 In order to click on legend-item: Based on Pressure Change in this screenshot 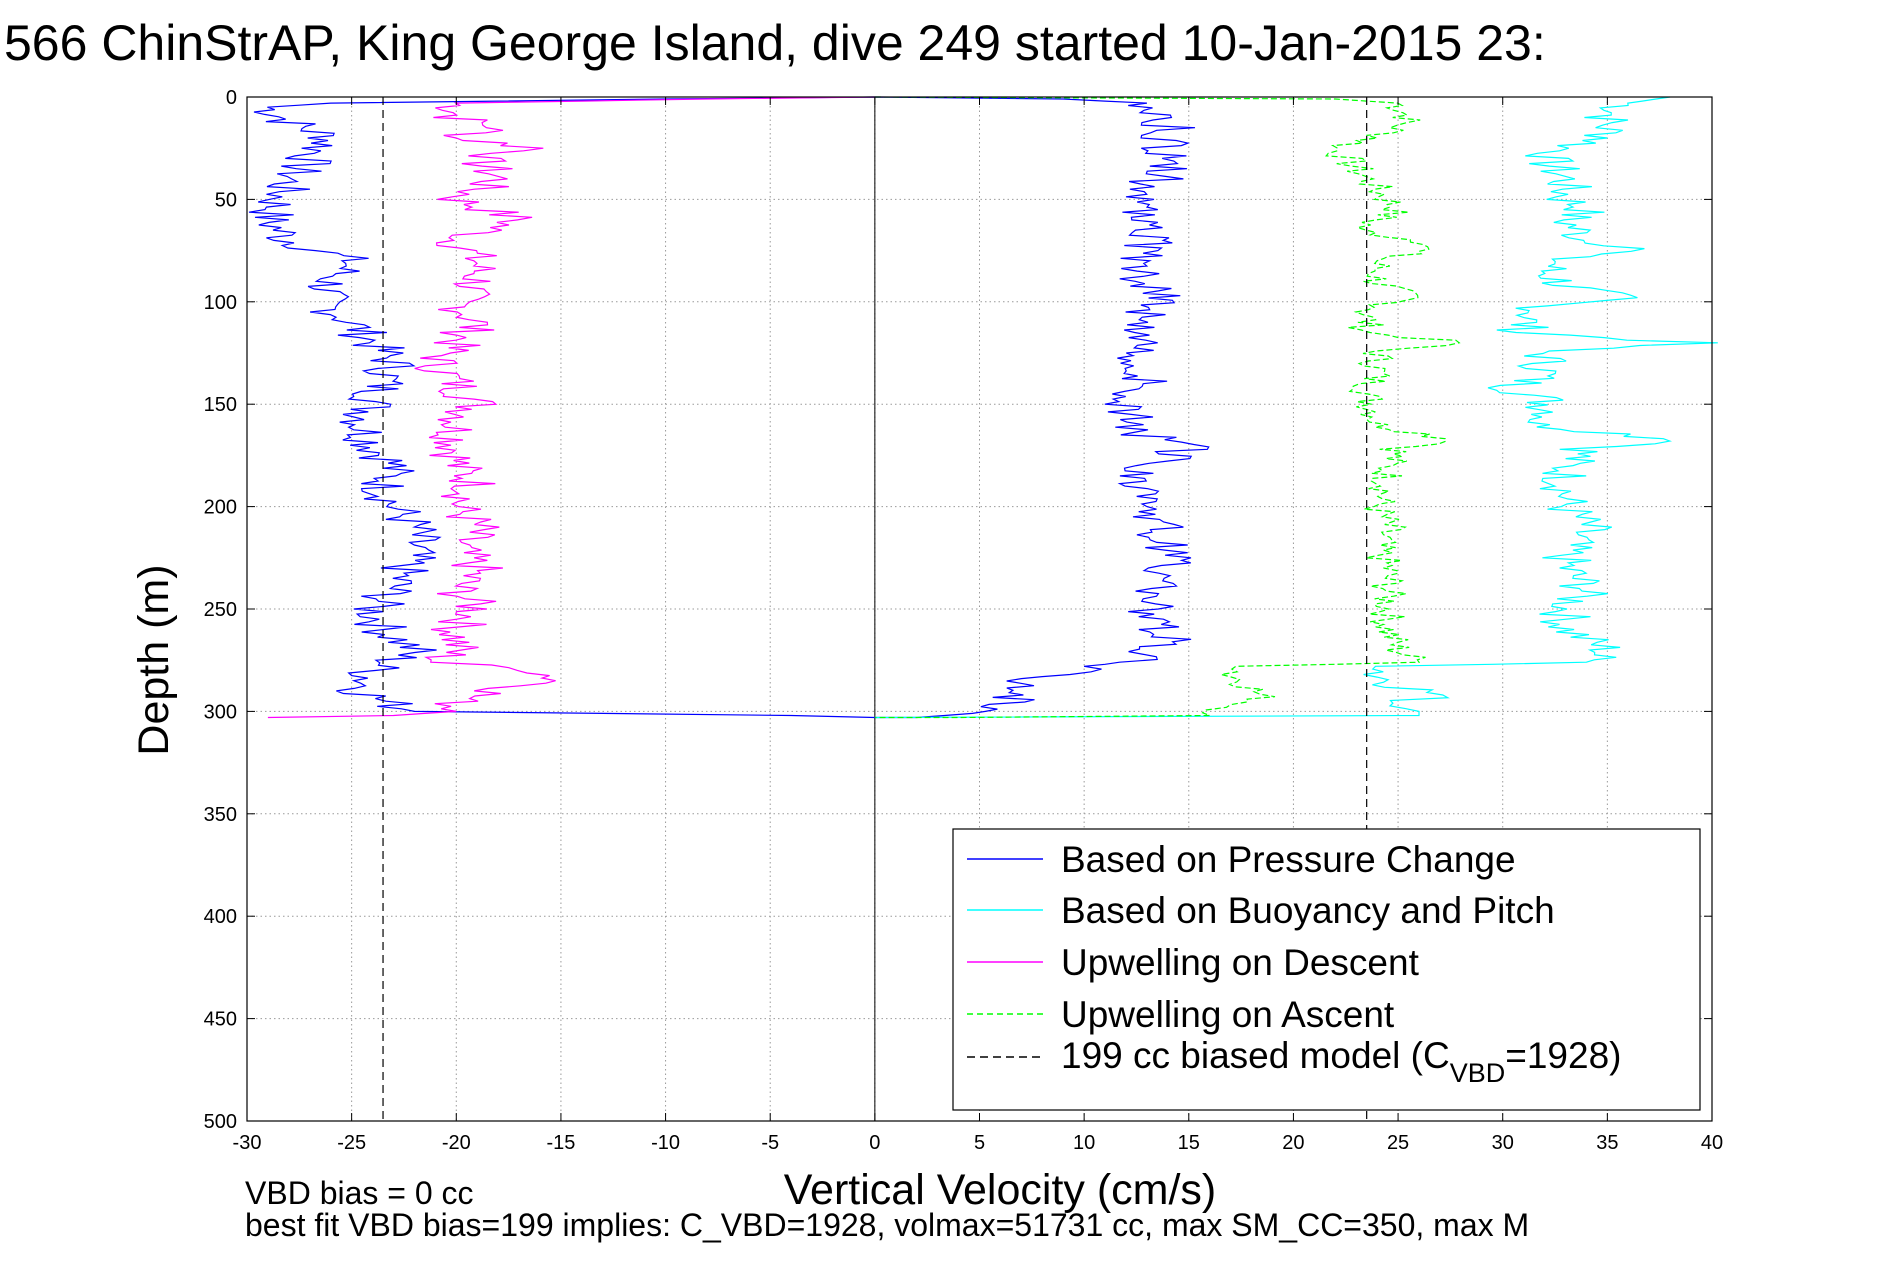, I will do `click(1241, 859)`.